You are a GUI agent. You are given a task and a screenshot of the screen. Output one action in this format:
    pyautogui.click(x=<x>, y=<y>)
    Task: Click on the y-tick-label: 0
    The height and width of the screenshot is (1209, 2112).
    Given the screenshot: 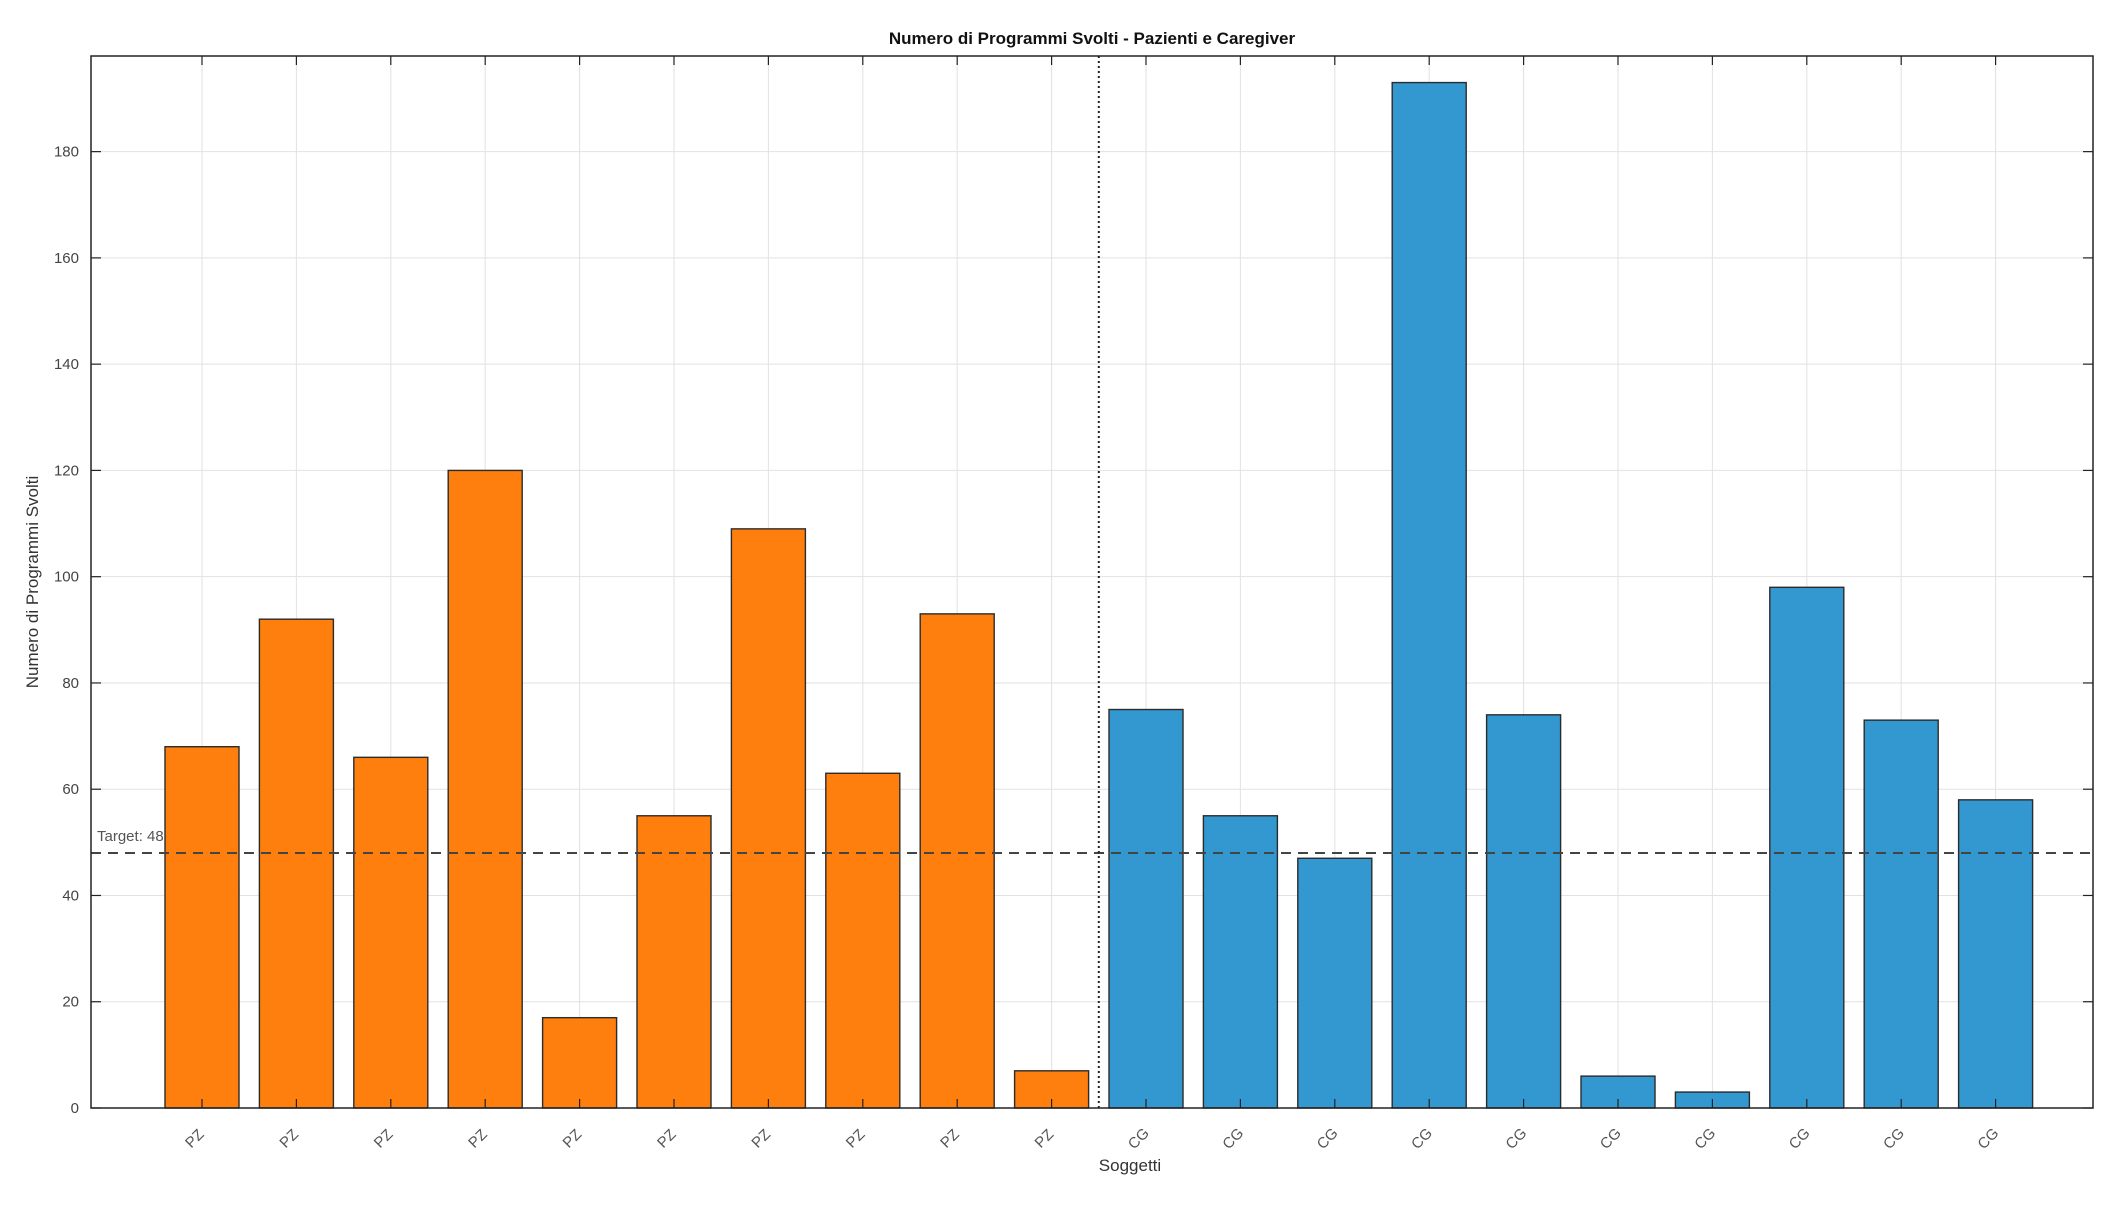 What is the action you would take?
    pyautogui.click(x=75, y=1108)
    